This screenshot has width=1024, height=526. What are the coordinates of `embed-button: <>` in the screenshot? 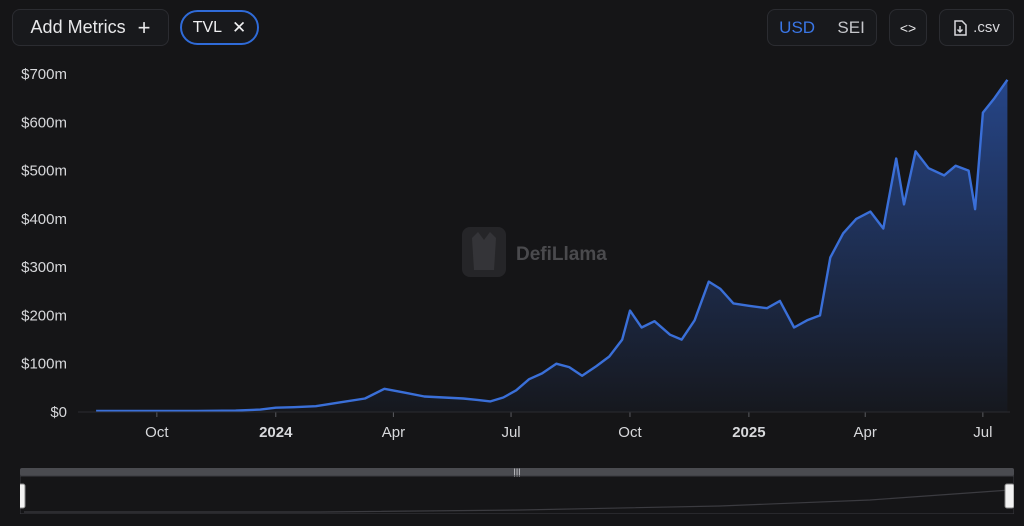 It's located at (908, 27).